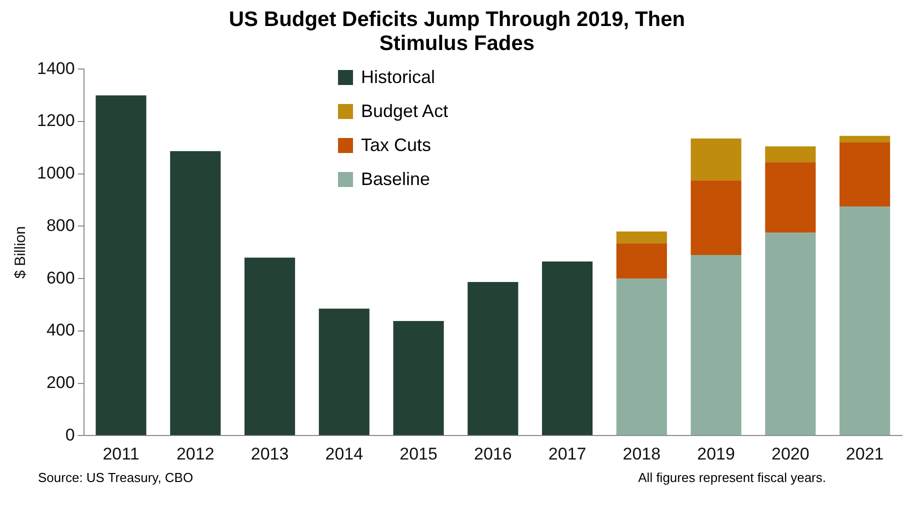 This screenshot has width=914, height=524. Describe the element at coordinates (493, 454) in the screenshot. I see `x-tick-label: 2016` at that location.